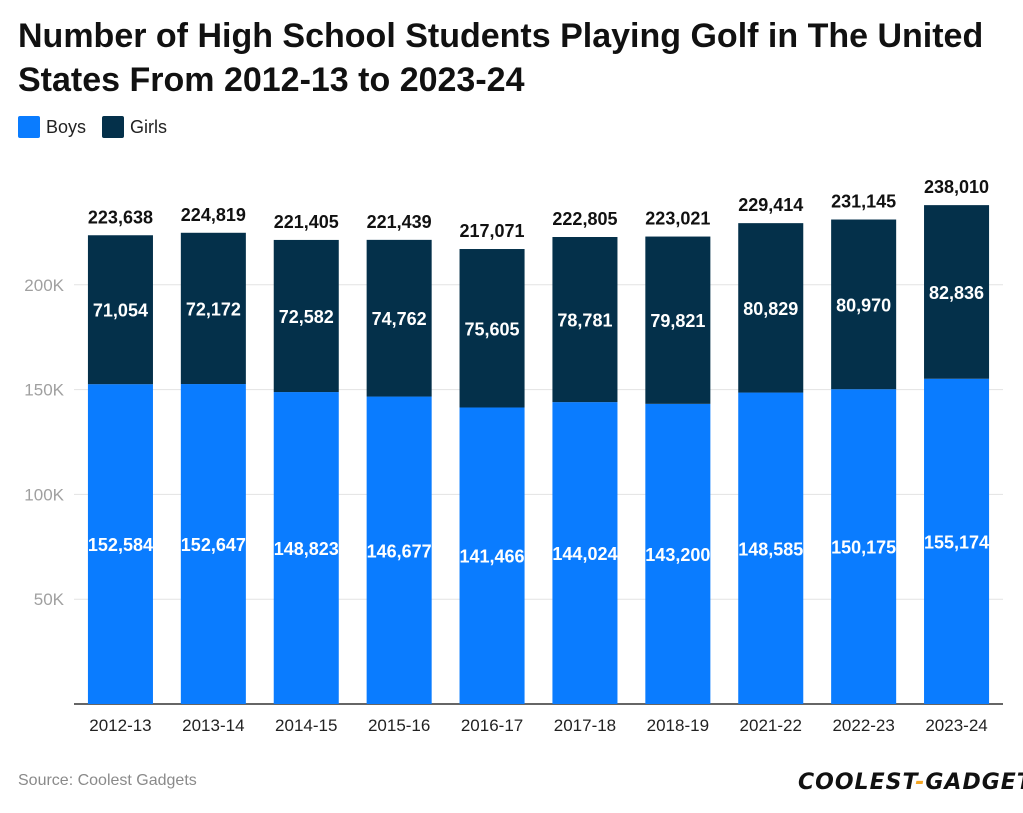  Describe the element at coordinates (44, 494) in the screenshot. I see `y-tick-label: 100K` at that location.